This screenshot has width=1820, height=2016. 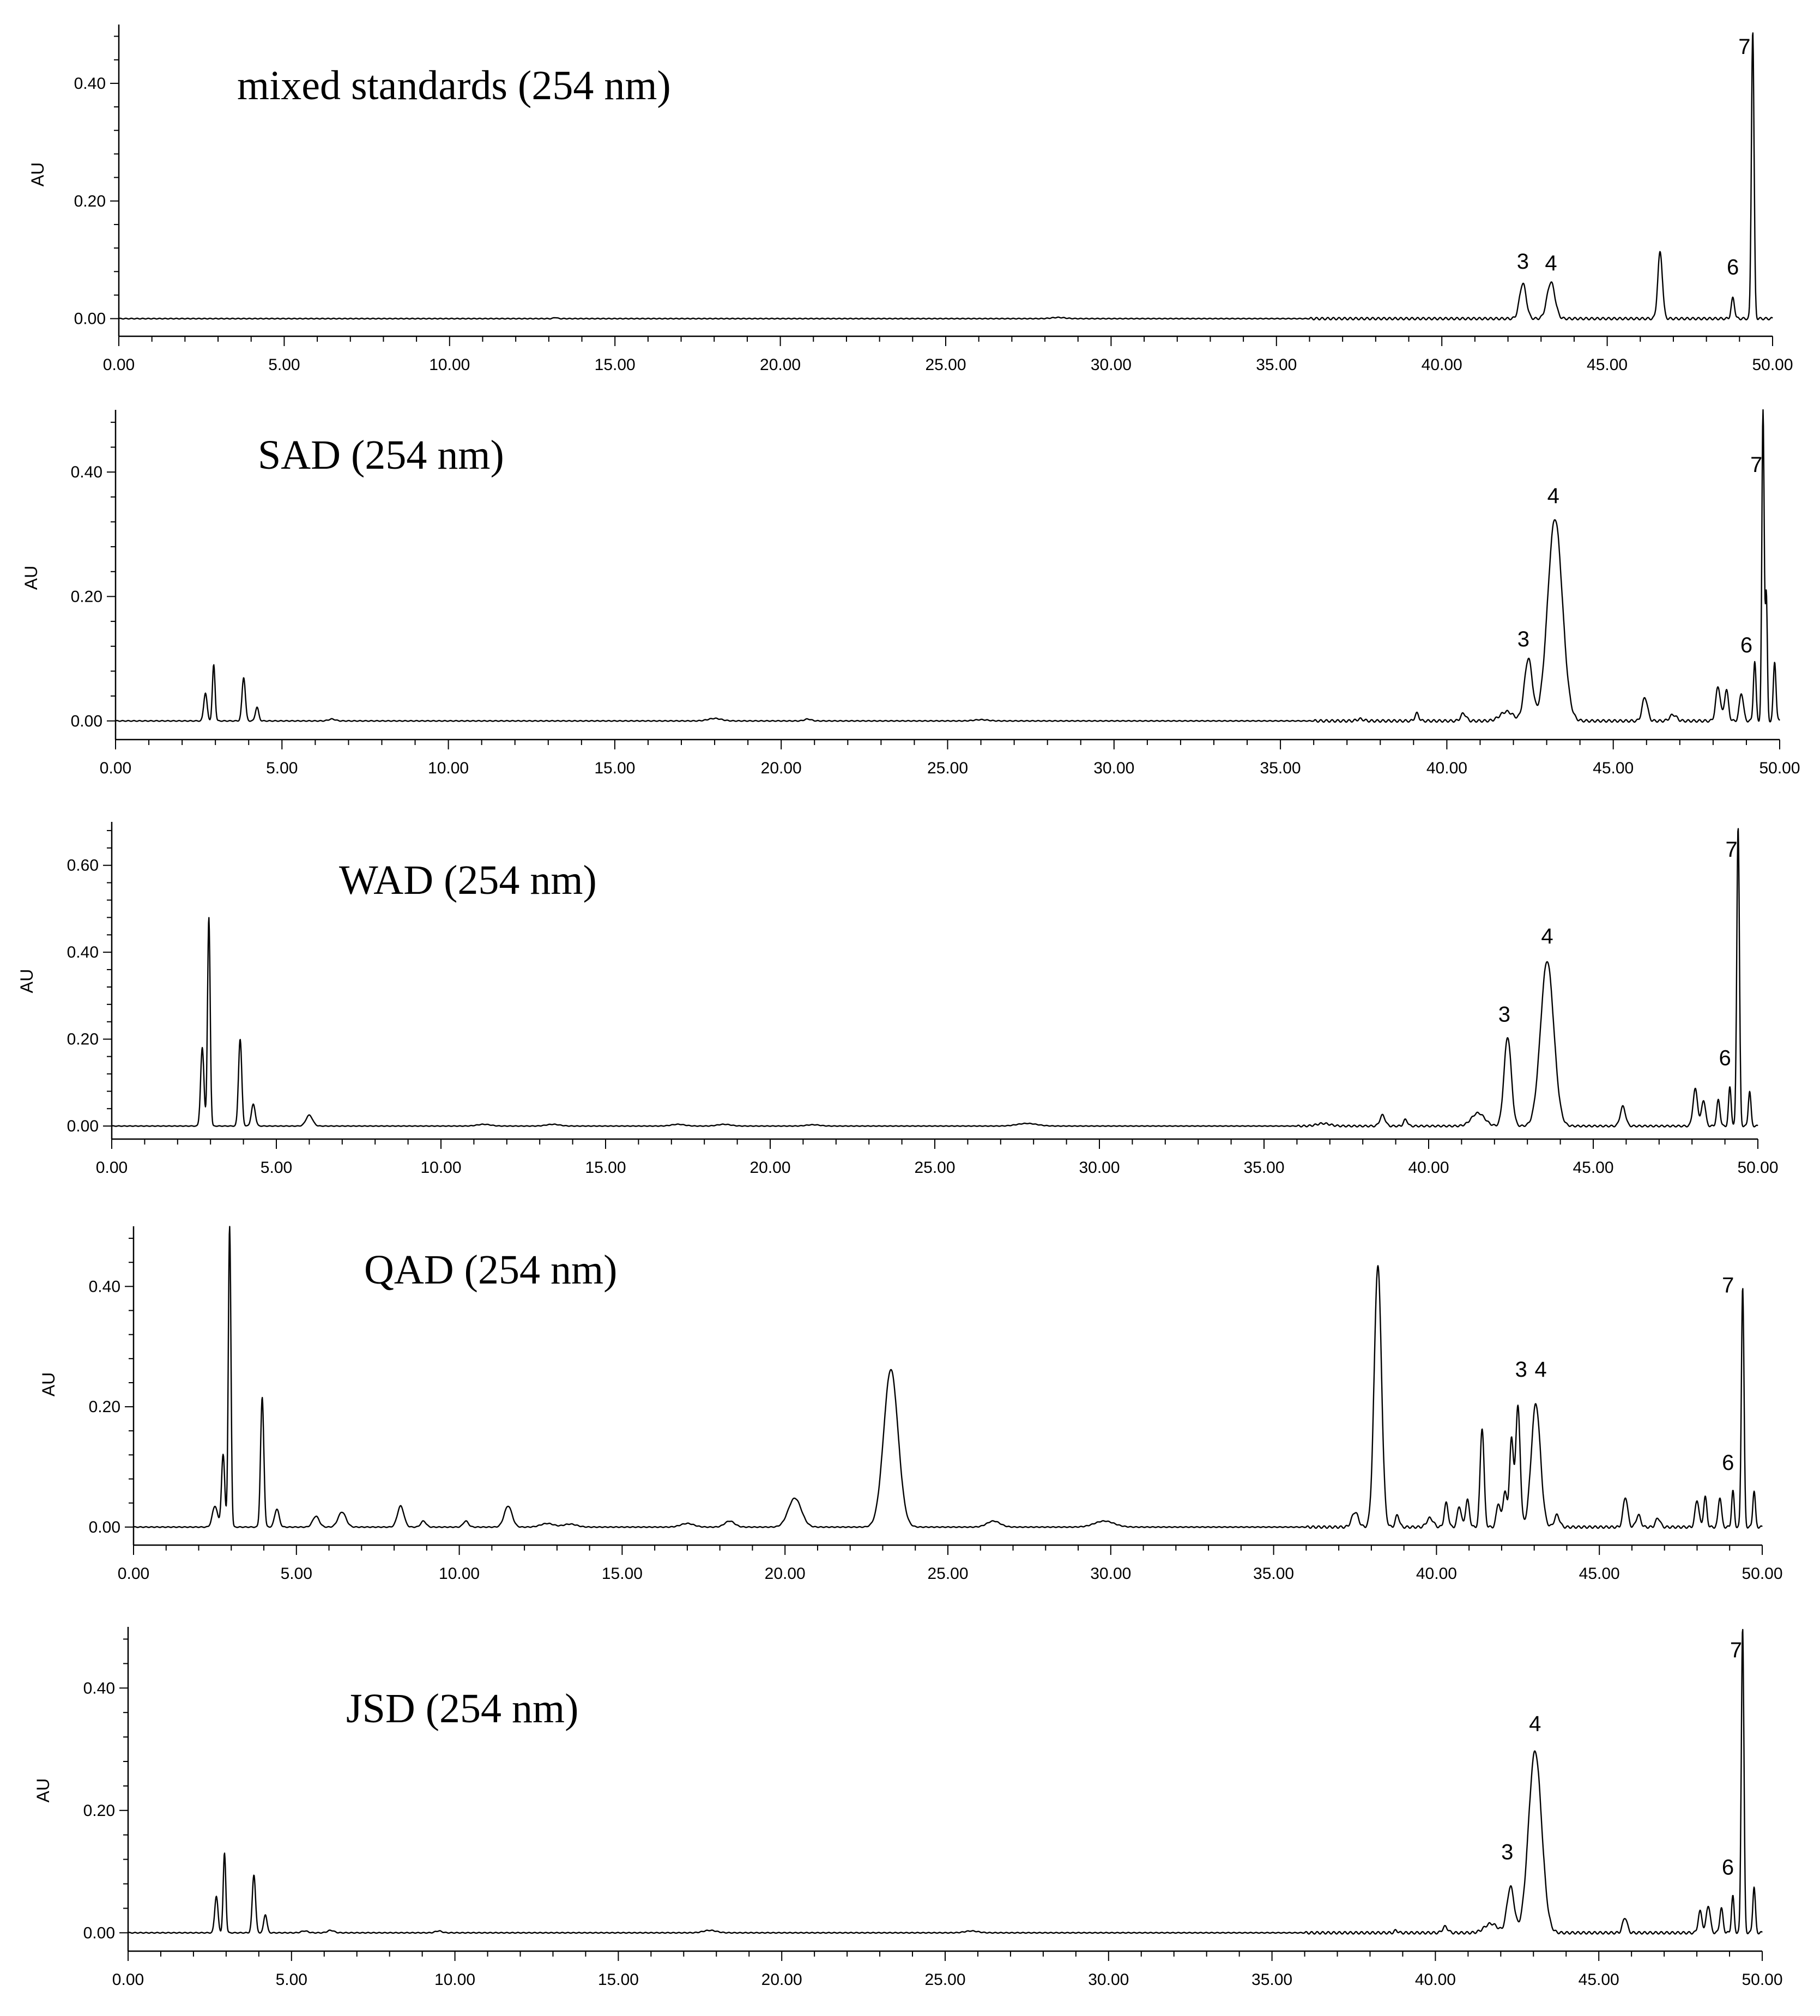 I want to click on panel-title: QAD (254 nm), so click(x=490, y=1270).